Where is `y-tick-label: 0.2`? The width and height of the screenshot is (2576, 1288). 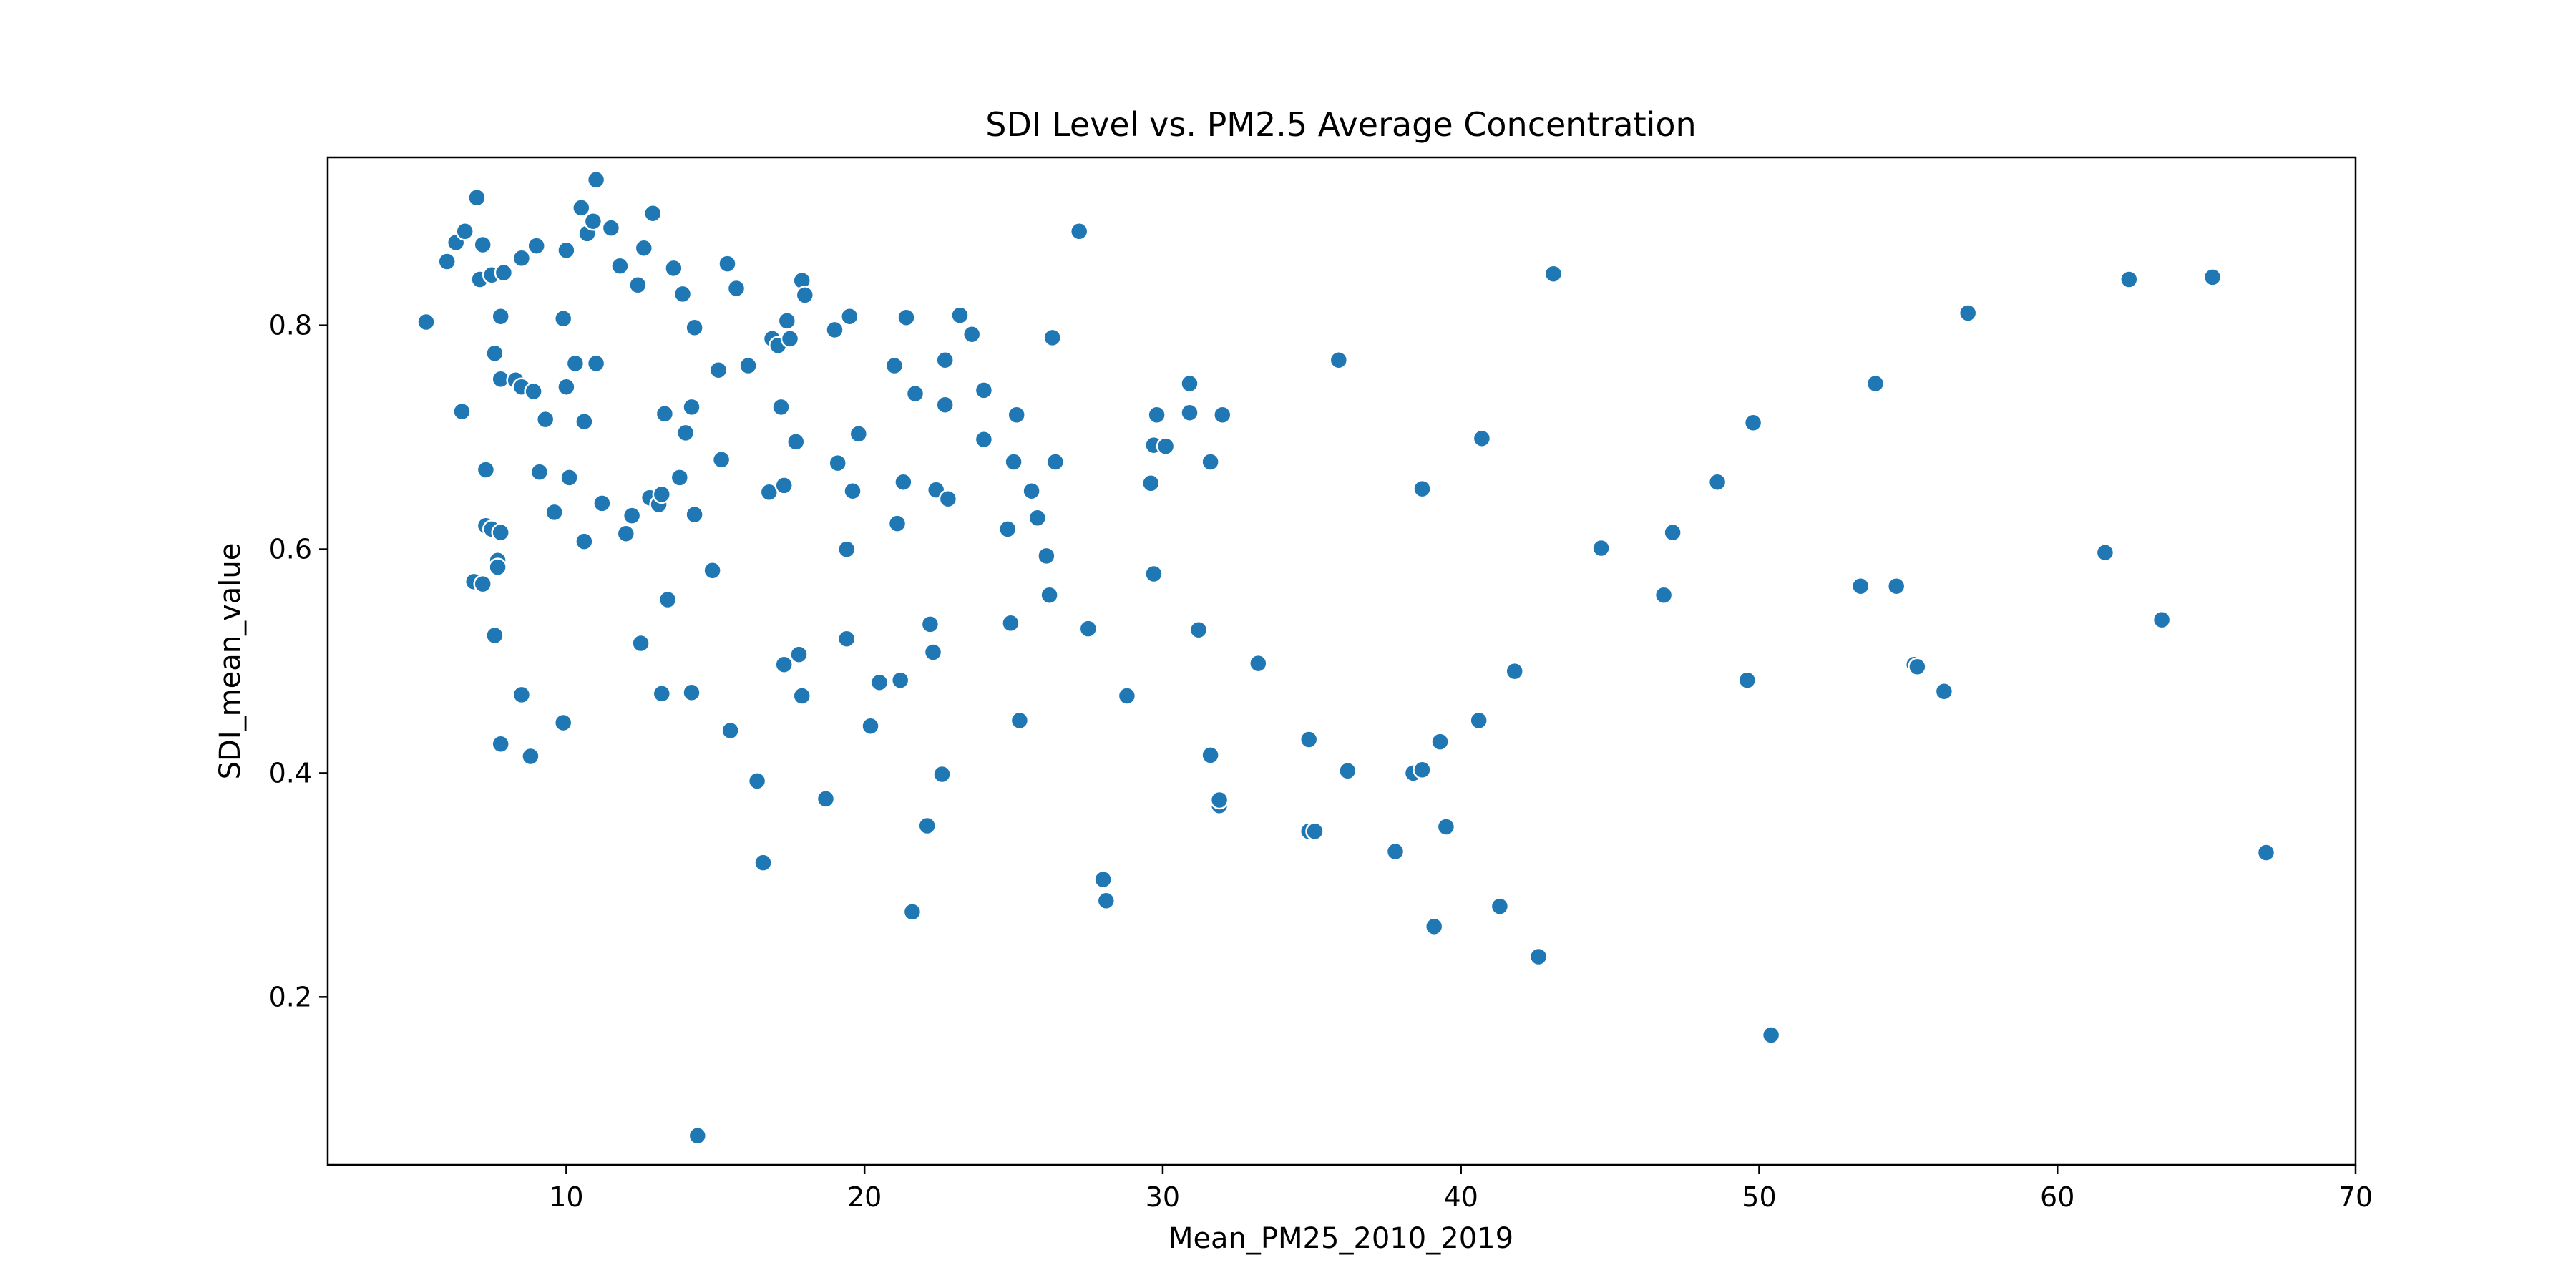
y-tick-label: 0.2 is located at coordinates (290, 997).